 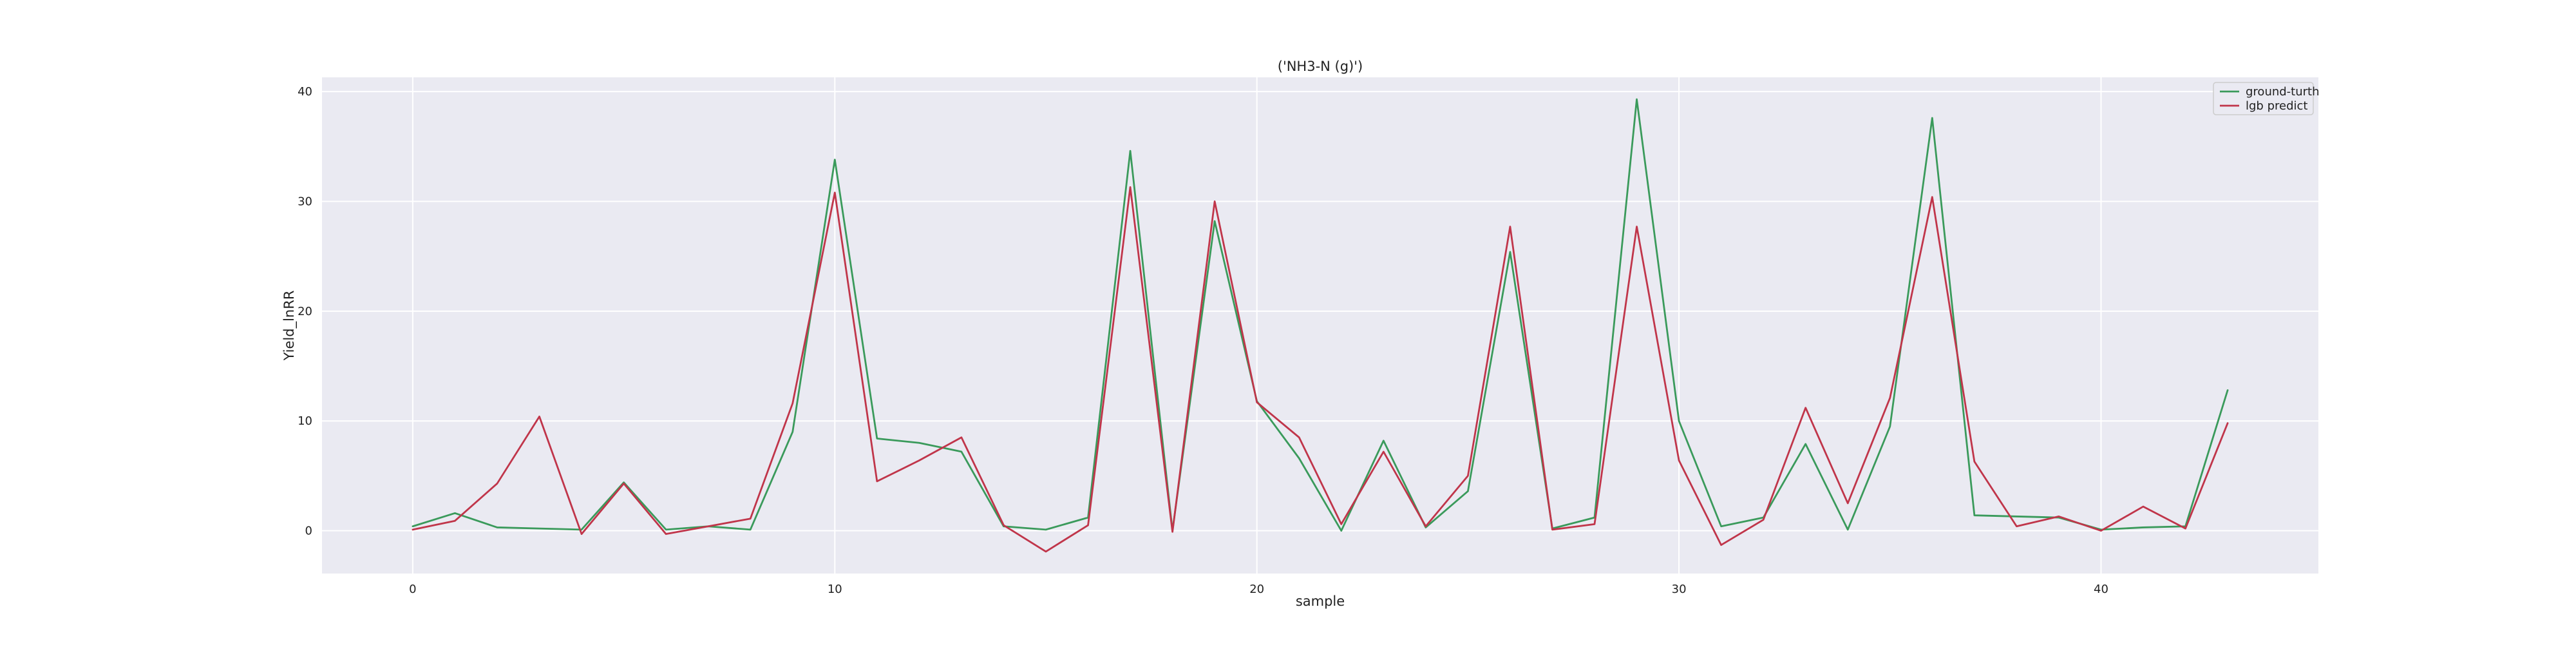 I want to click on legend-label-lgb-predict: lgb predict, so click(x=2276, y=106).